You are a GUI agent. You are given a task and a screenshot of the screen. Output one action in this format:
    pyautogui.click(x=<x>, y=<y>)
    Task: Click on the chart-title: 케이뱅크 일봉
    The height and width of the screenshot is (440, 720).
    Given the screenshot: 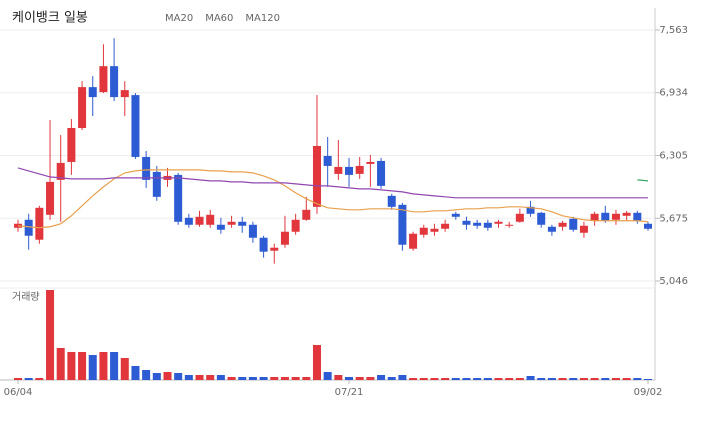 What is the action you would take?
    pyautogui.click(x=50, y=18)
    